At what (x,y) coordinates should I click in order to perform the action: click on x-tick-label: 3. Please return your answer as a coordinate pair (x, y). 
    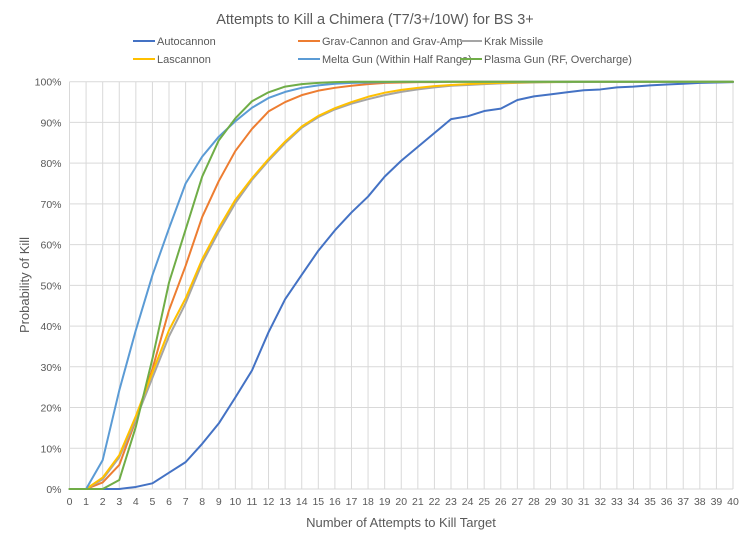
    Looking at the image, I should click on (119, 502).